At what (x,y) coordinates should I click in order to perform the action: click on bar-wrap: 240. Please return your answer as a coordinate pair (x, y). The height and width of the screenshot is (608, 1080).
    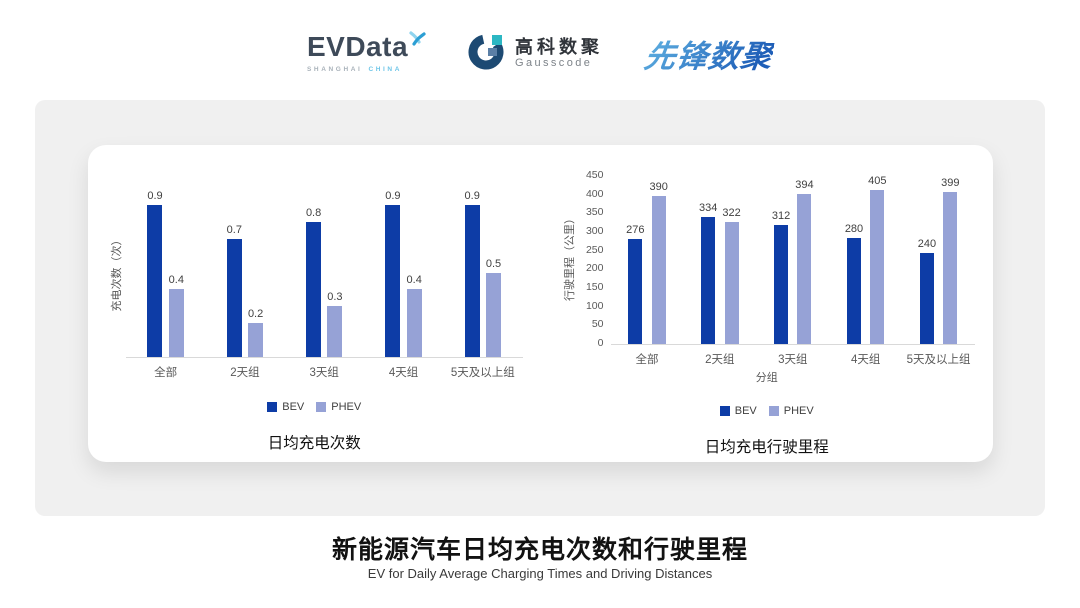
    Looking at the image, I should click on (927, 291).